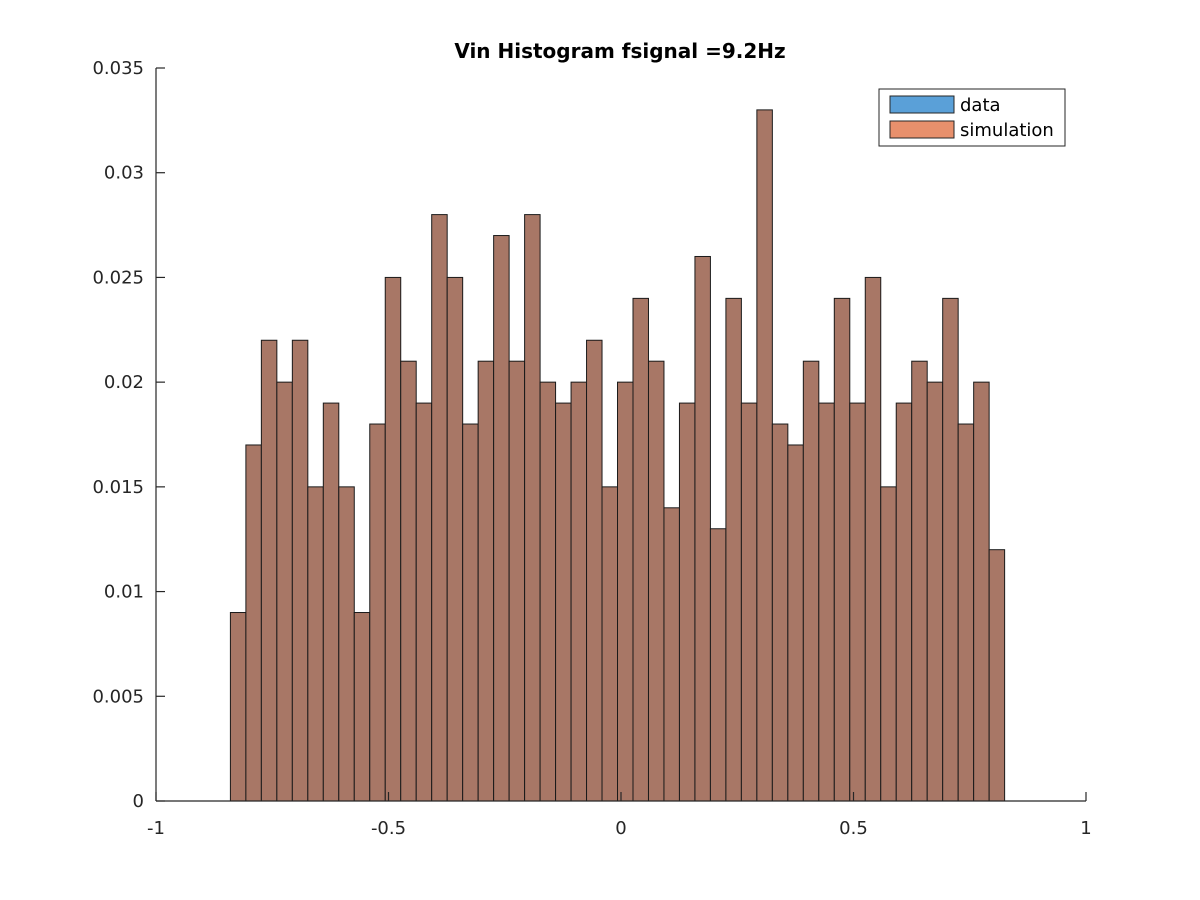  Describe the element at coordinates (138, 801) in the screenshot. I see `y-tick-label: 0` at that location.